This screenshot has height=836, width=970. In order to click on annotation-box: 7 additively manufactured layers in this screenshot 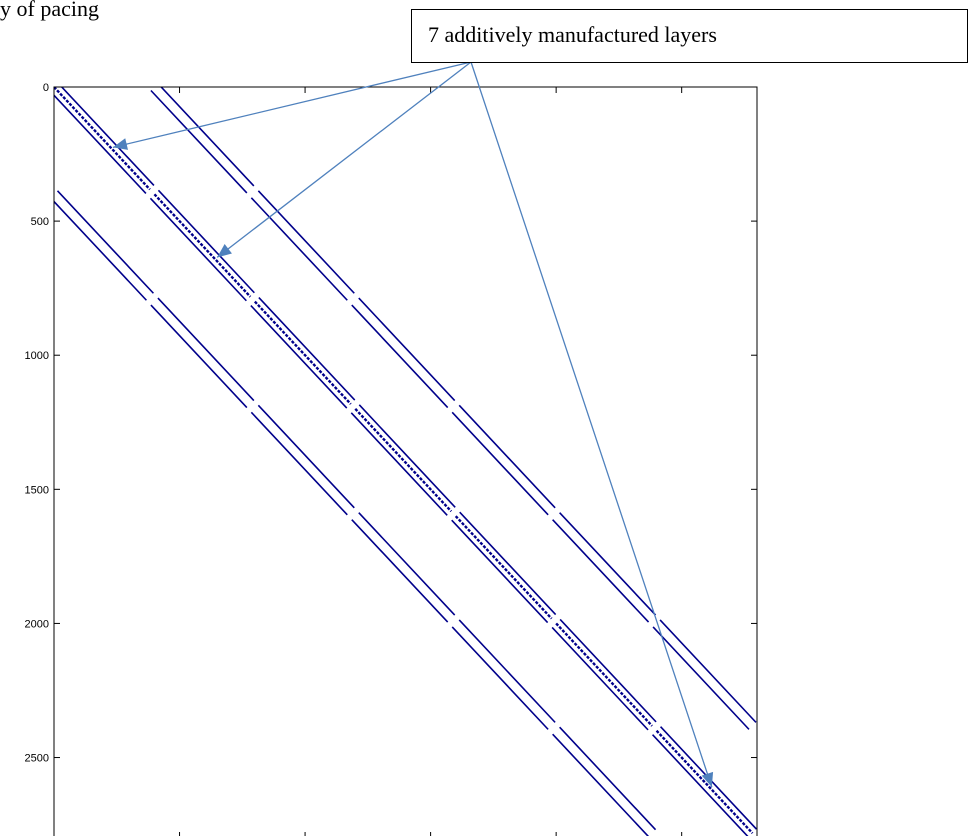, I will do `click(689, 36)`.